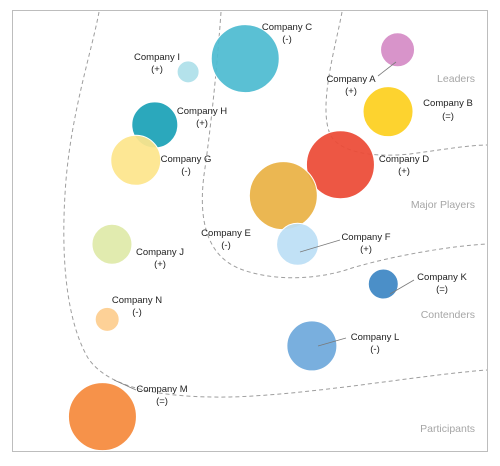 The image size is (500, 466). Describe the element at coordinates (186, 171) in the screenshot. I see `company-change-g: (-)` at that location.